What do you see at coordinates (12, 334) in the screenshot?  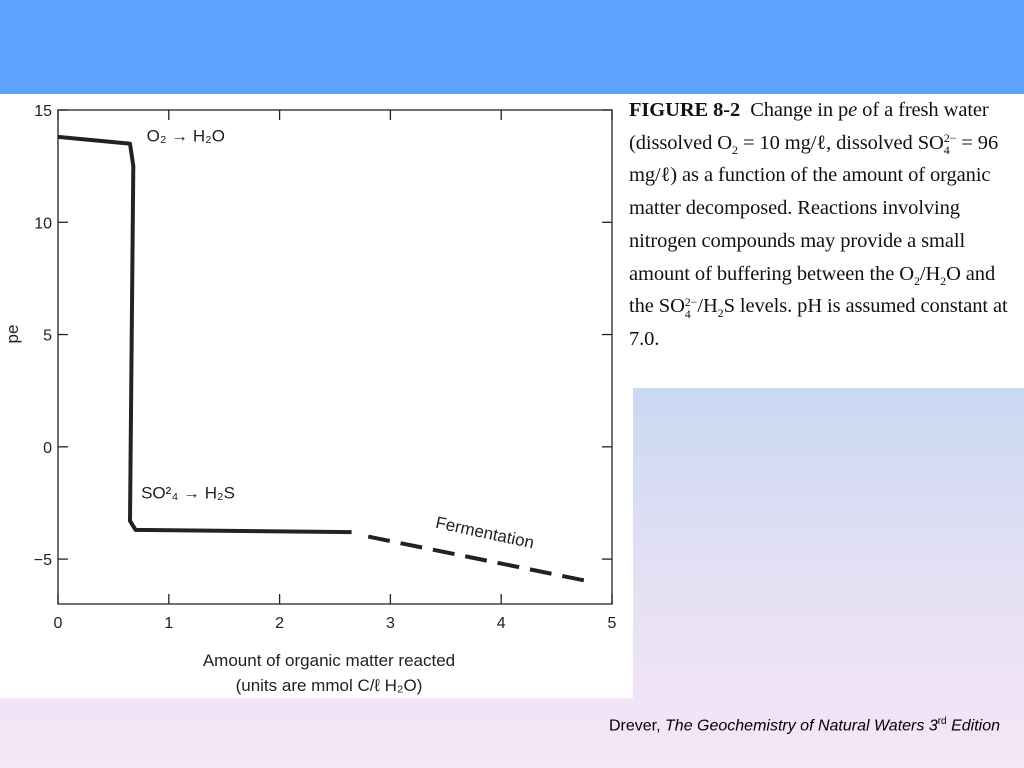 I see `y-axis-label: pe` at bounding box center [12, 334].